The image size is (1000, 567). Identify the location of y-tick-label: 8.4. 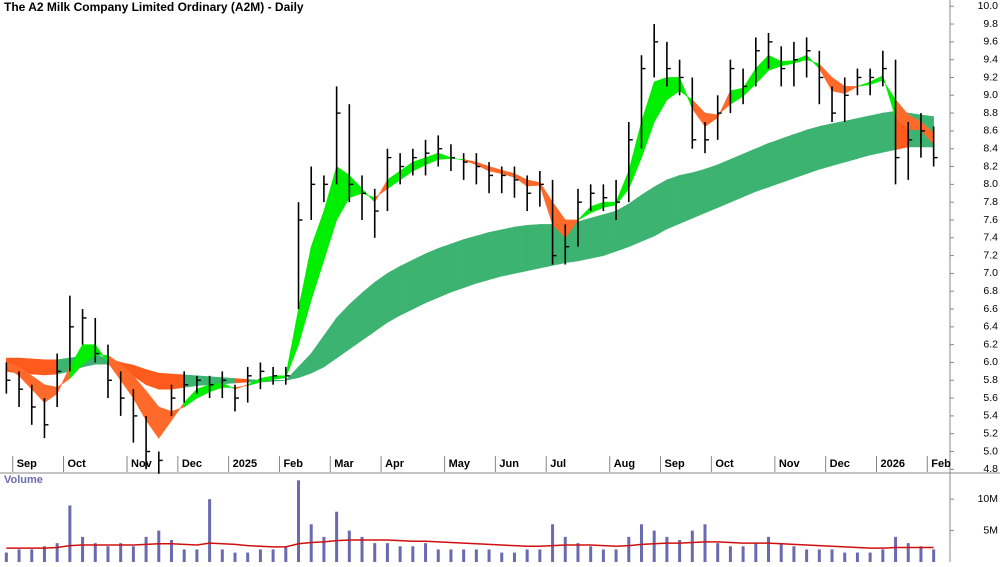
(990, 149).